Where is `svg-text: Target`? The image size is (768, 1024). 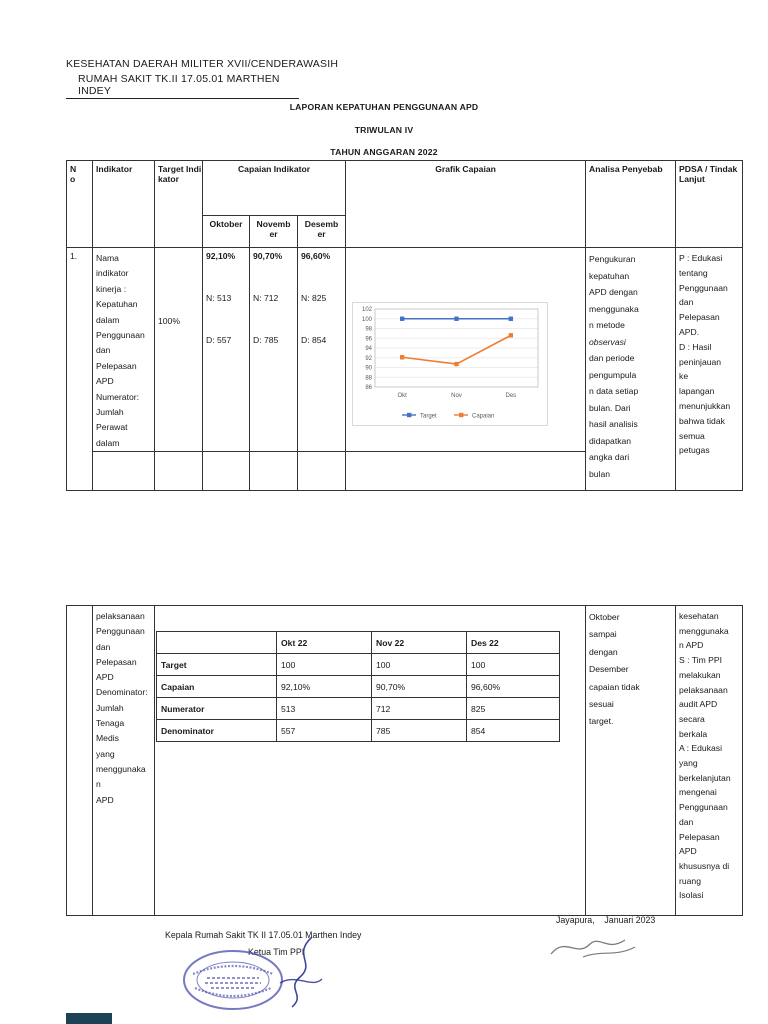 svg-text: Target is located at coordinates (428, 417).